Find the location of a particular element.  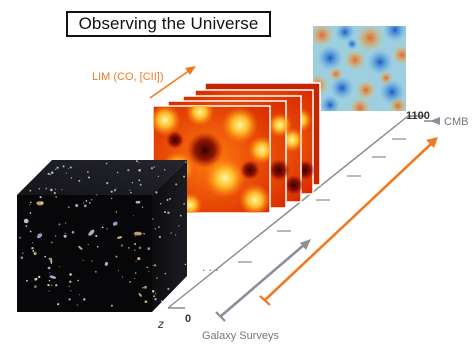

lim-label: LIM (CO, [CII]) is located at coordinates (128, 77).